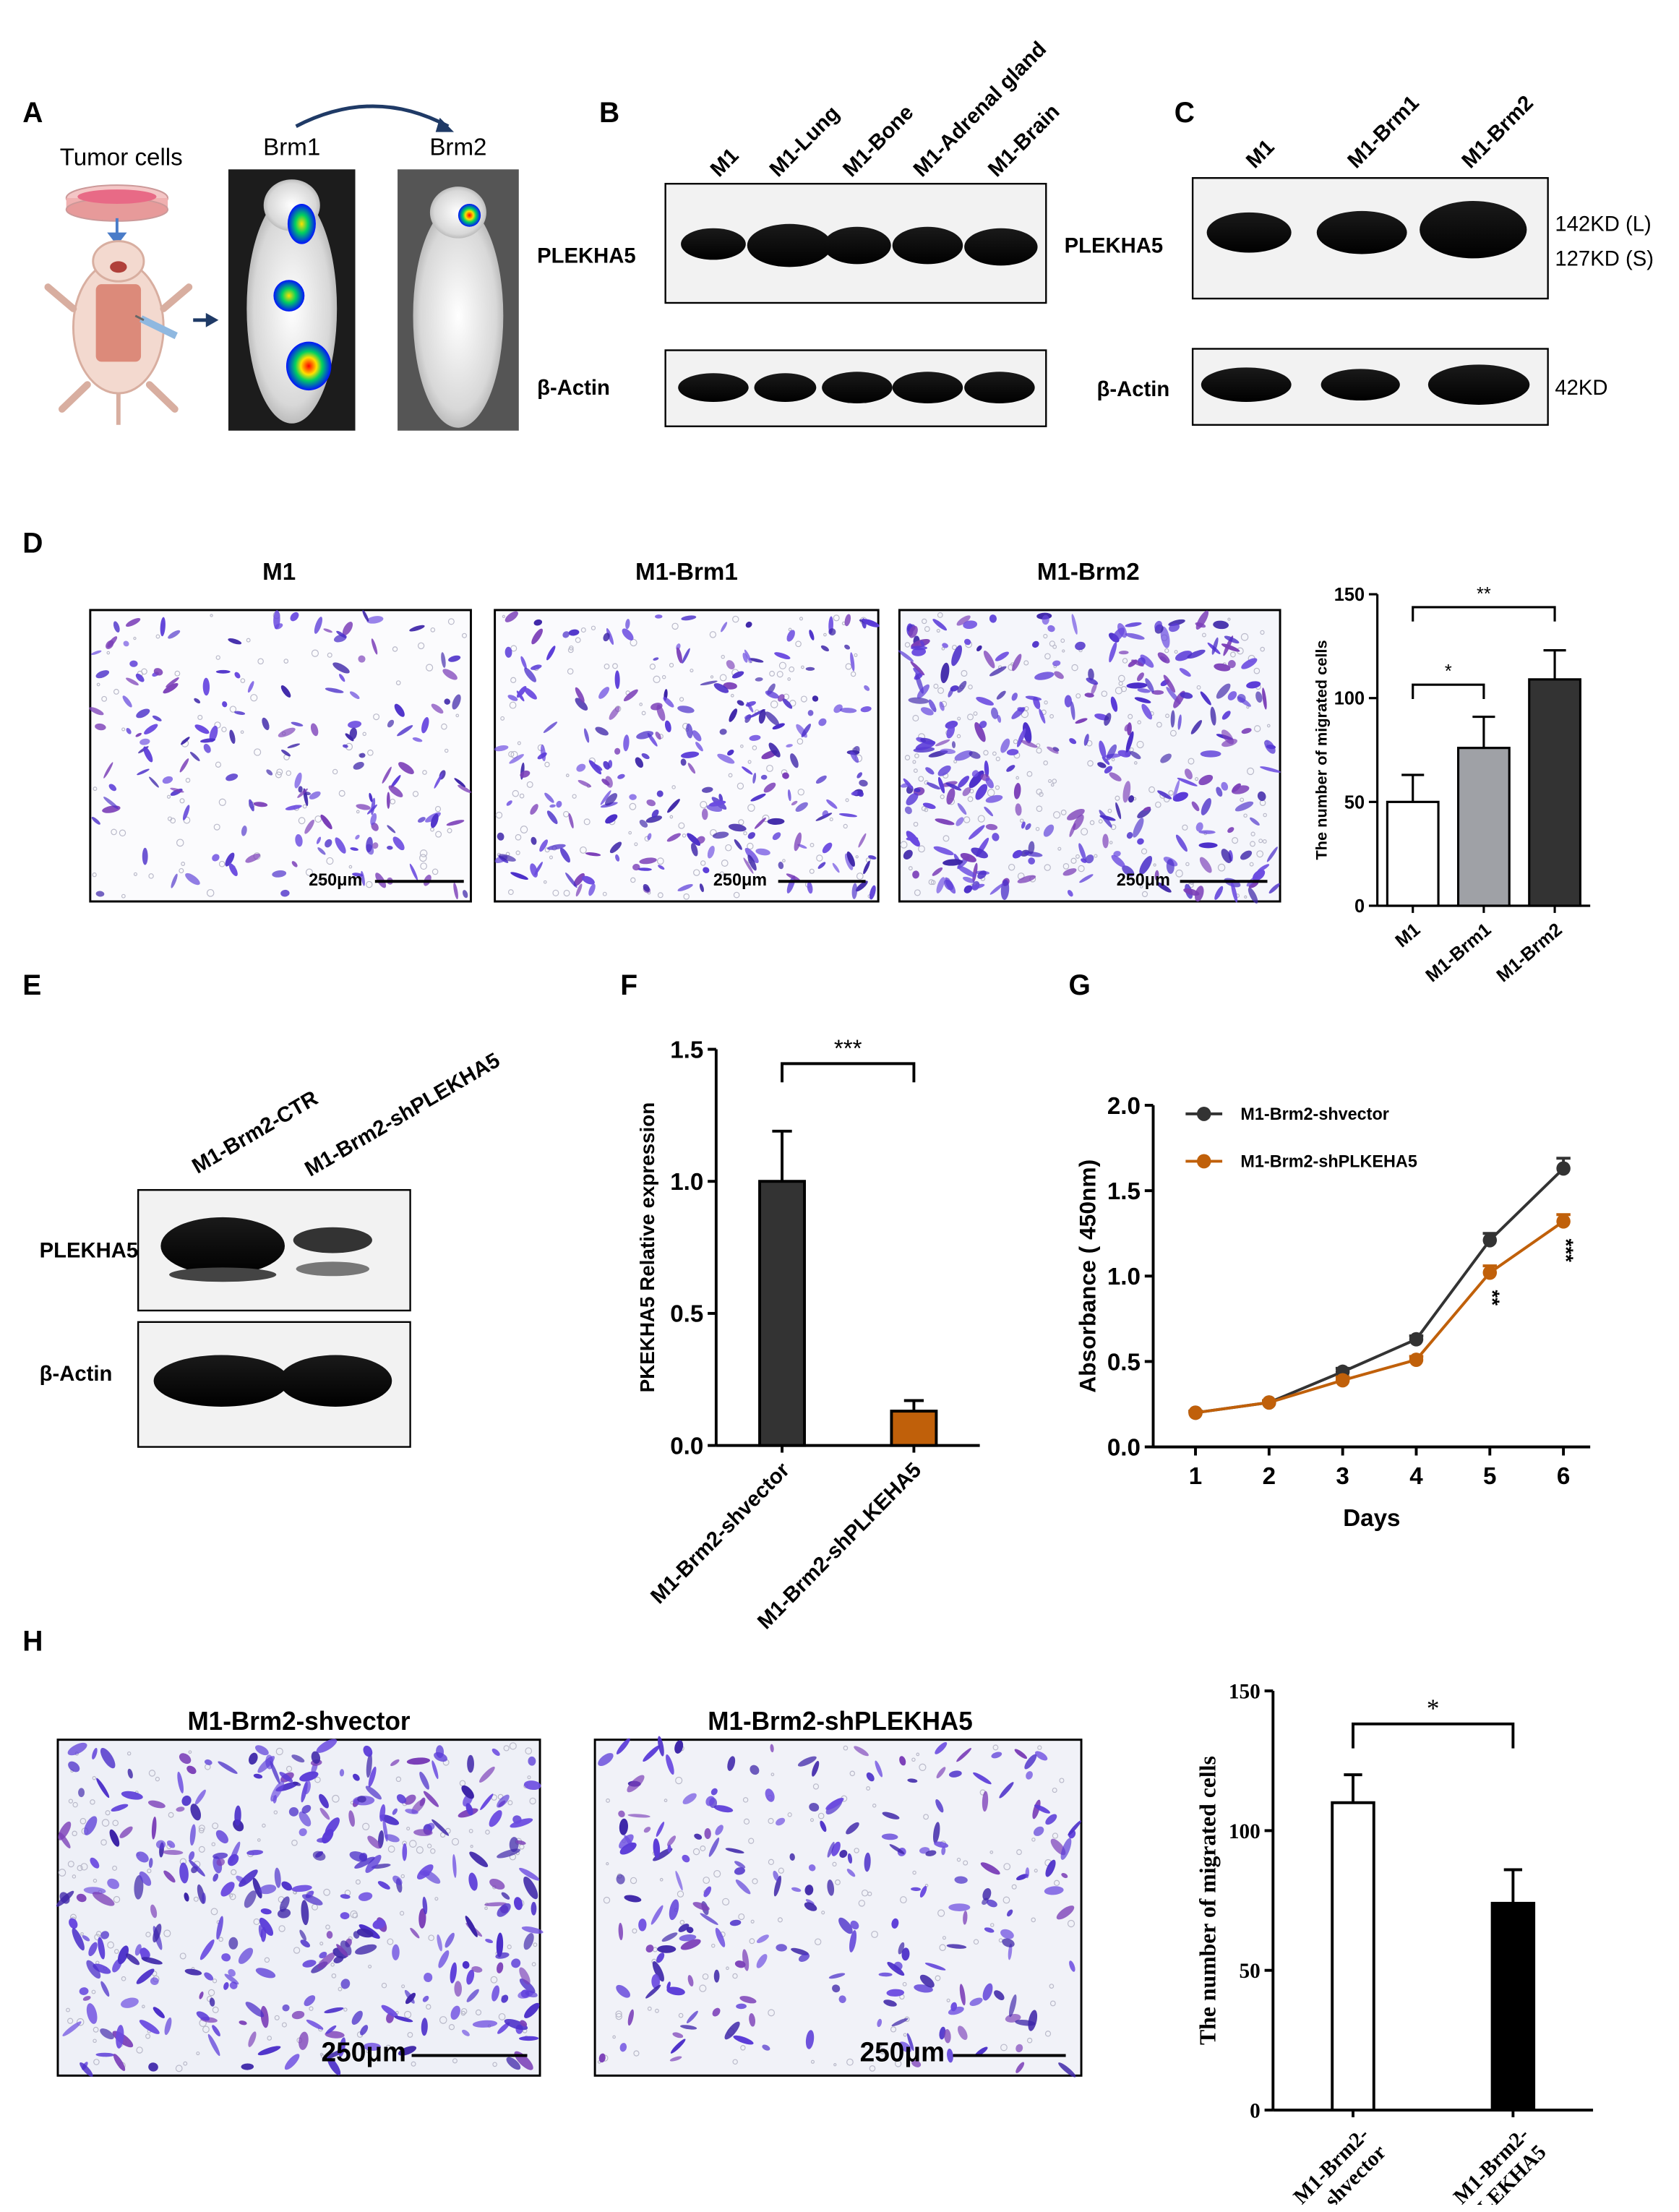  I want to click on y-tick-label: 0.0, so click(686, 1446).